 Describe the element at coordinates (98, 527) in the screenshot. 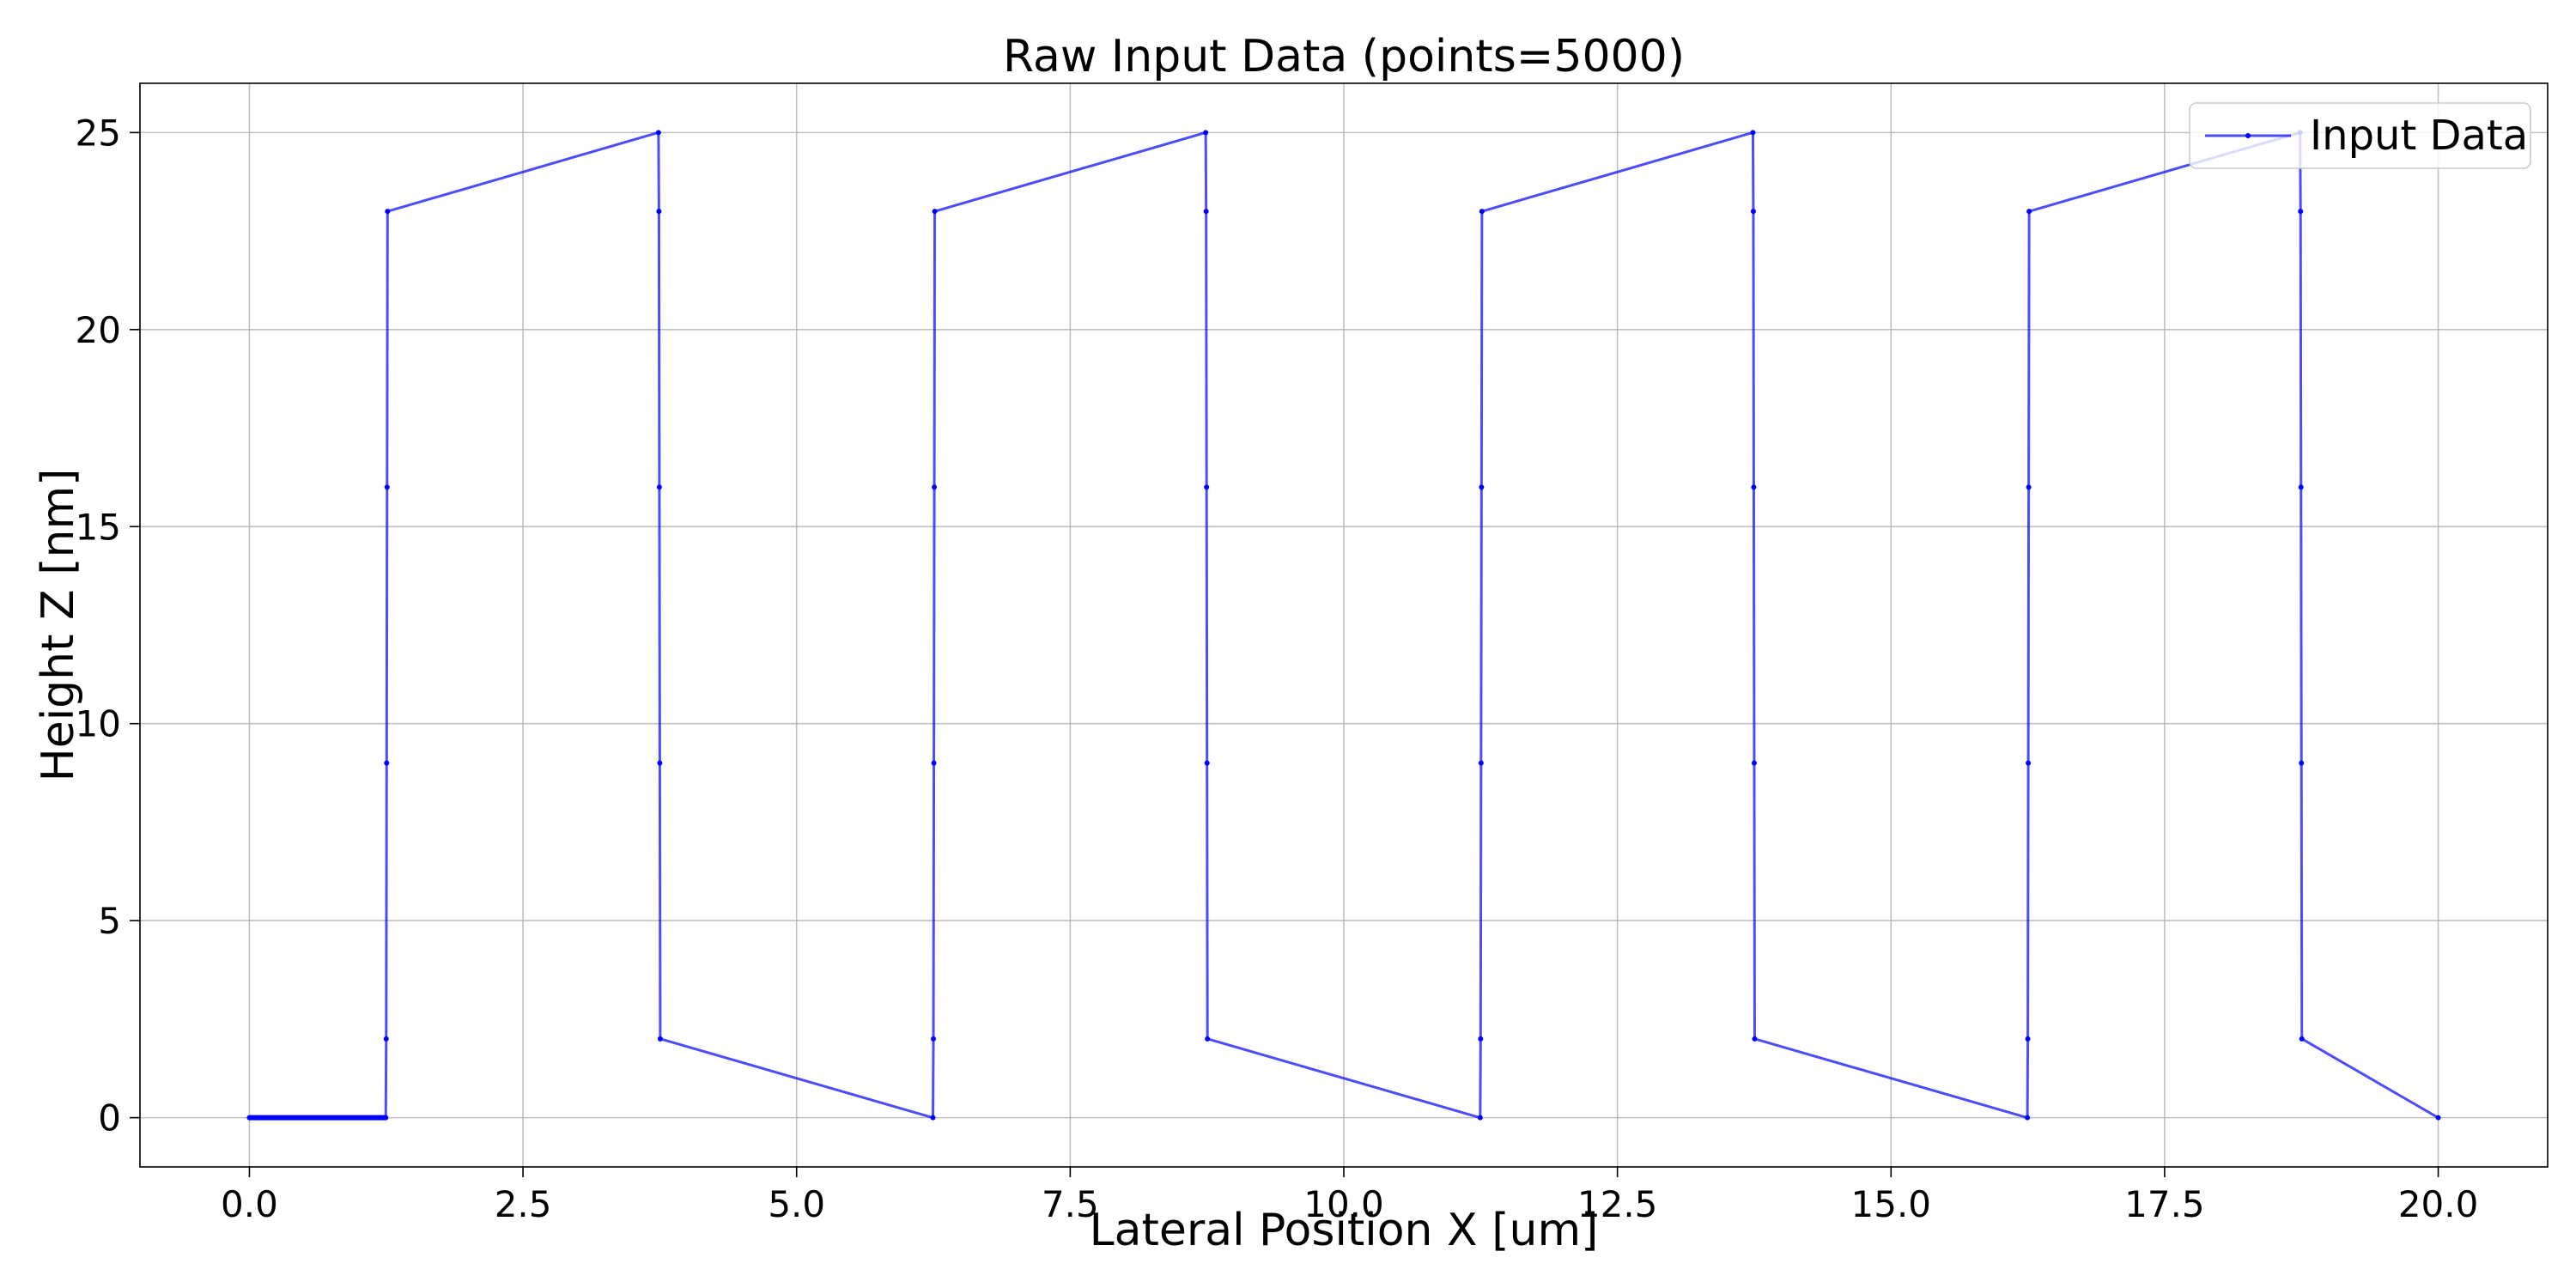

I see `y-tick-label: 15` at that location.